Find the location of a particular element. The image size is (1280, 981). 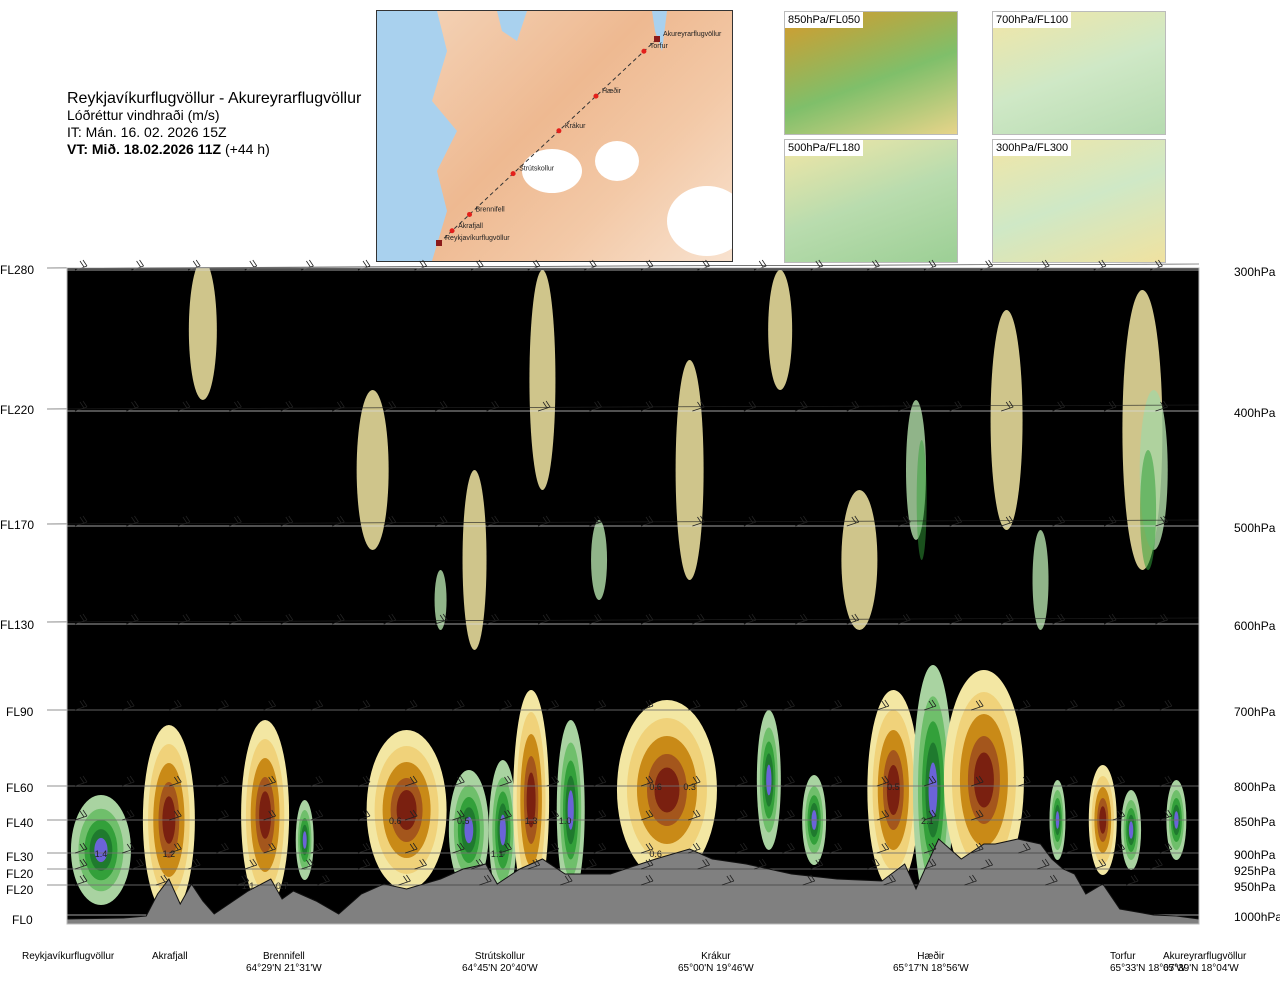

hpa-label: 400hPa is located at coordinates (1255, 413).